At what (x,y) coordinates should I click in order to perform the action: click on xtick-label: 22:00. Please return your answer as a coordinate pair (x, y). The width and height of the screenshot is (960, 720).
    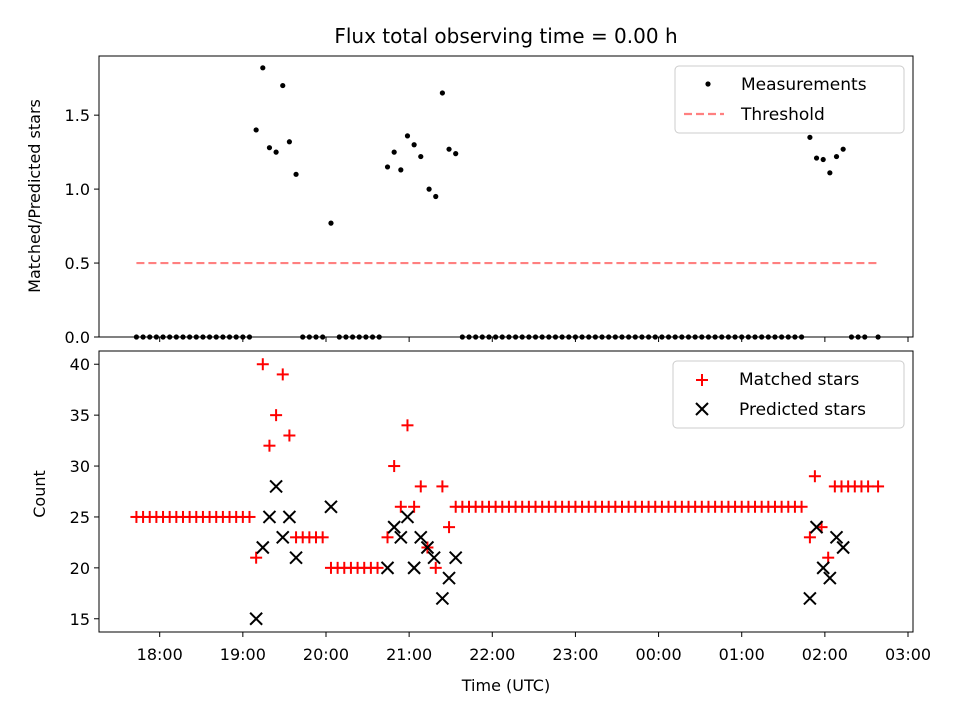
    Looking at the image, I should click on (492, 654).